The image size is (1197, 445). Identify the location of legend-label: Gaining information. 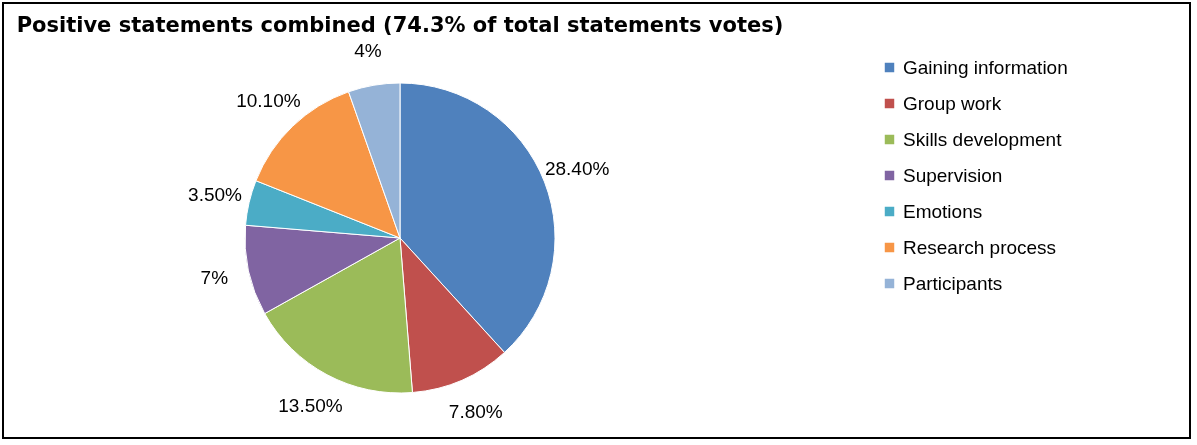
(985, 67).